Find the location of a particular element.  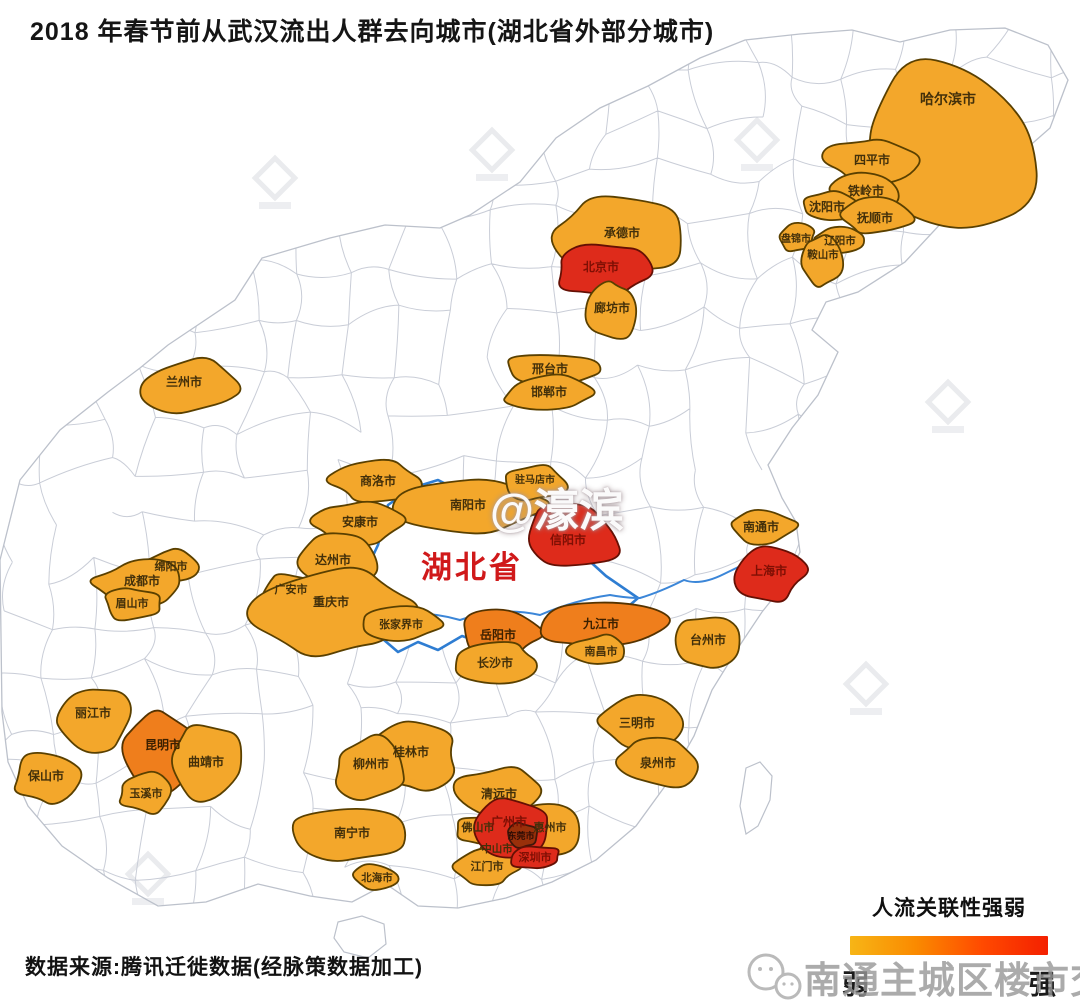

city-label: 达州市 is located at coordinates (333, 559).